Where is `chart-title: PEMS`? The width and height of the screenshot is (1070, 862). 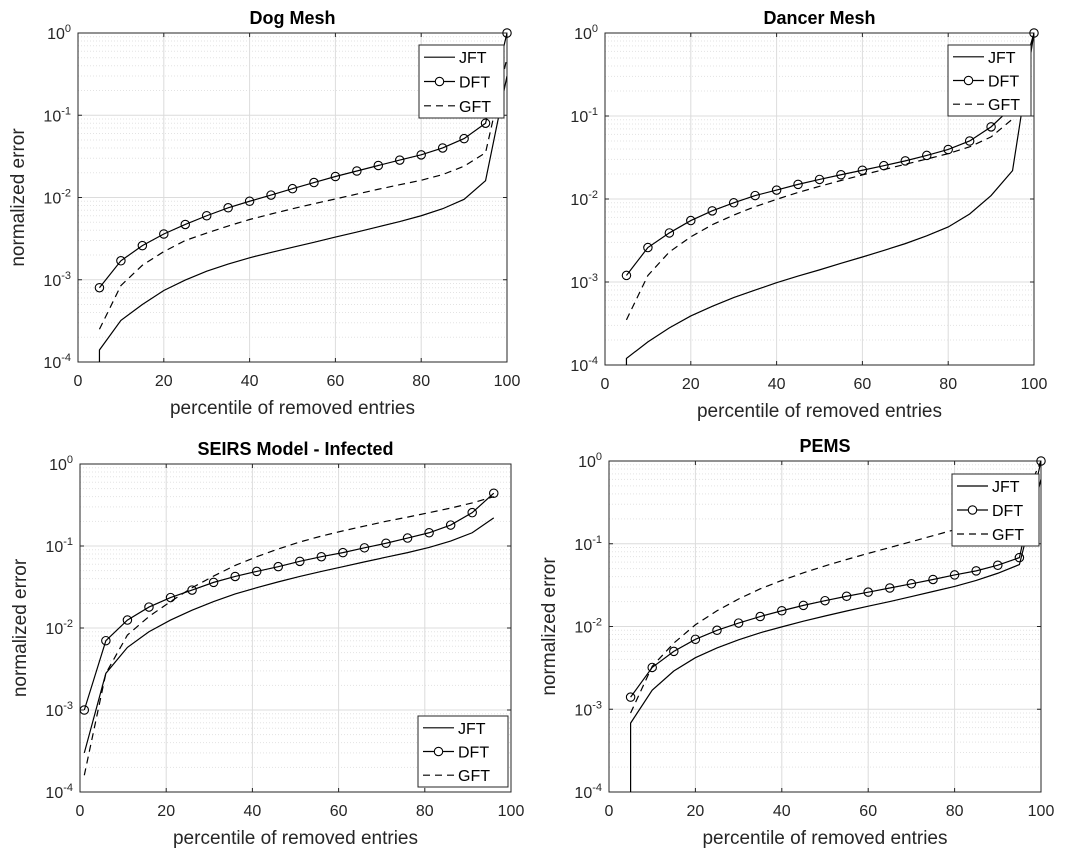 chart-title: PEMS is located at coordinates (824, 446).